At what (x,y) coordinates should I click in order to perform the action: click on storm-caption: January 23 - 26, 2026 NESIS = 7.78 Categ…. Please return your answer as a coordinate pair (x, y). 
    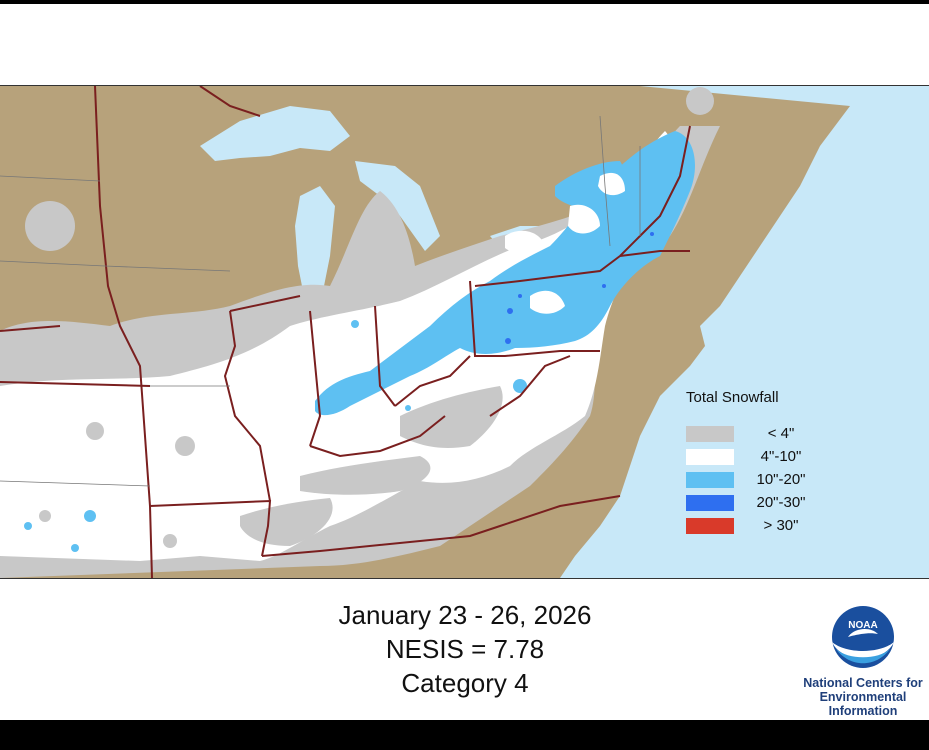
    Looking at the image, I should click on (465, 649).